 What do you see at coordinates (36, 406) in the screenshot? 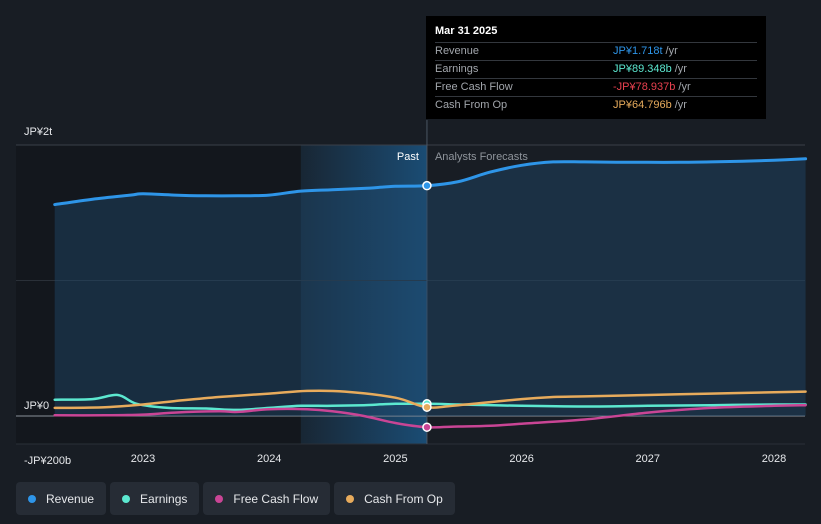
I see `y-tick-label: JP¥0` at bounding box center [36, 406].